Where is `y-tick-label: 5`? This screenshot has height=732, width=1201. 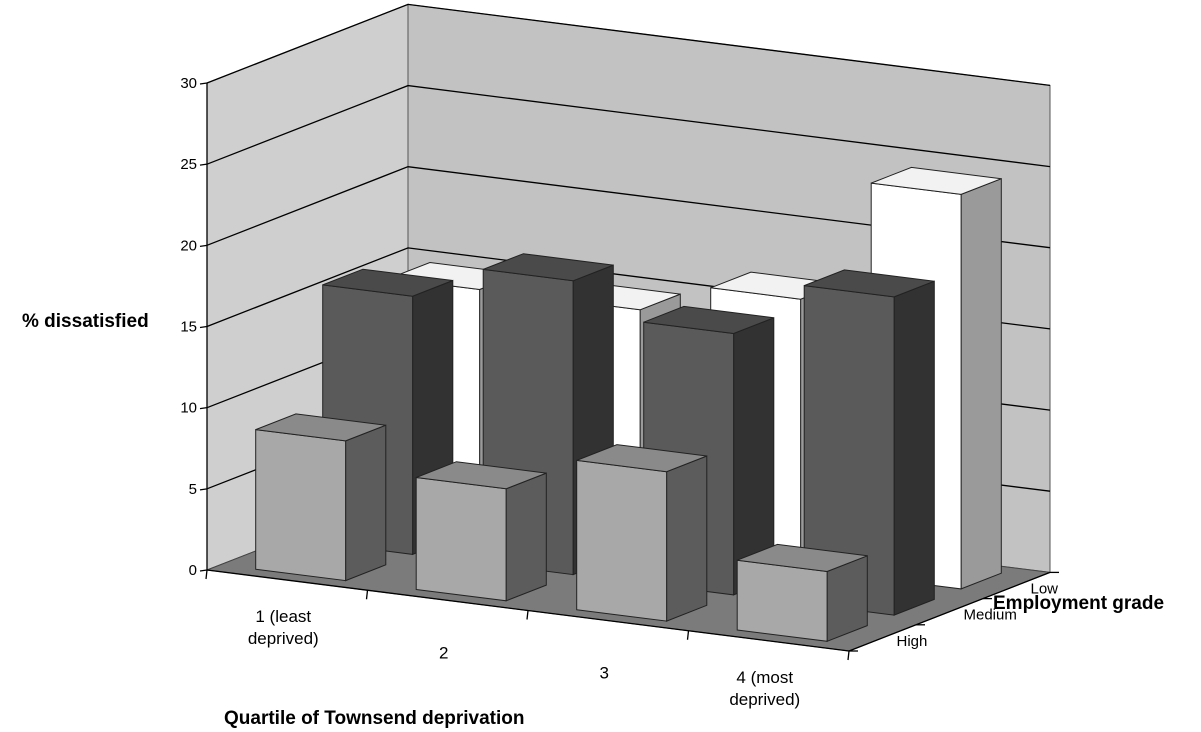
y-tick-label: 5 is located at coordinates (193, 489).